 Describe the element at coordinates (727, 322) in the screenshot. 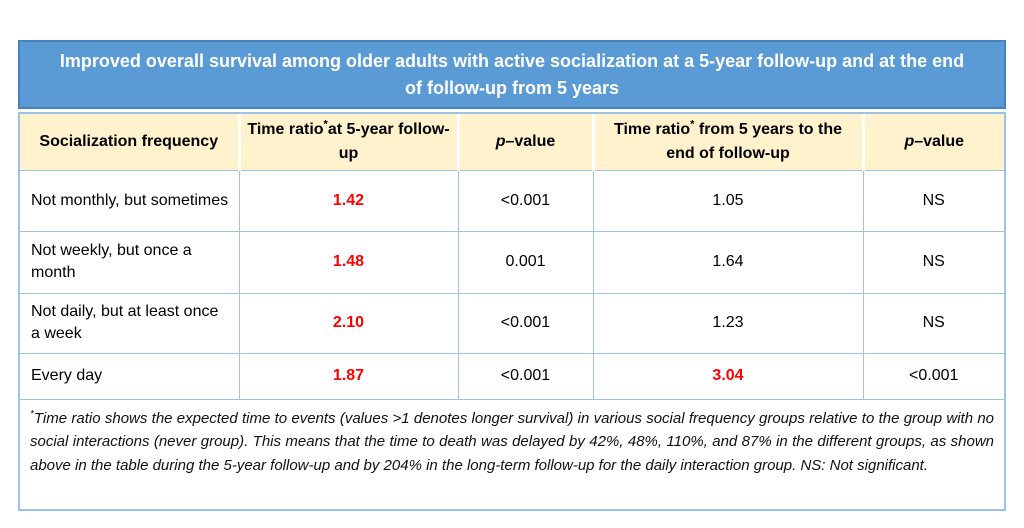

I see `time-ratio-end-cell: 1.23` at that location.